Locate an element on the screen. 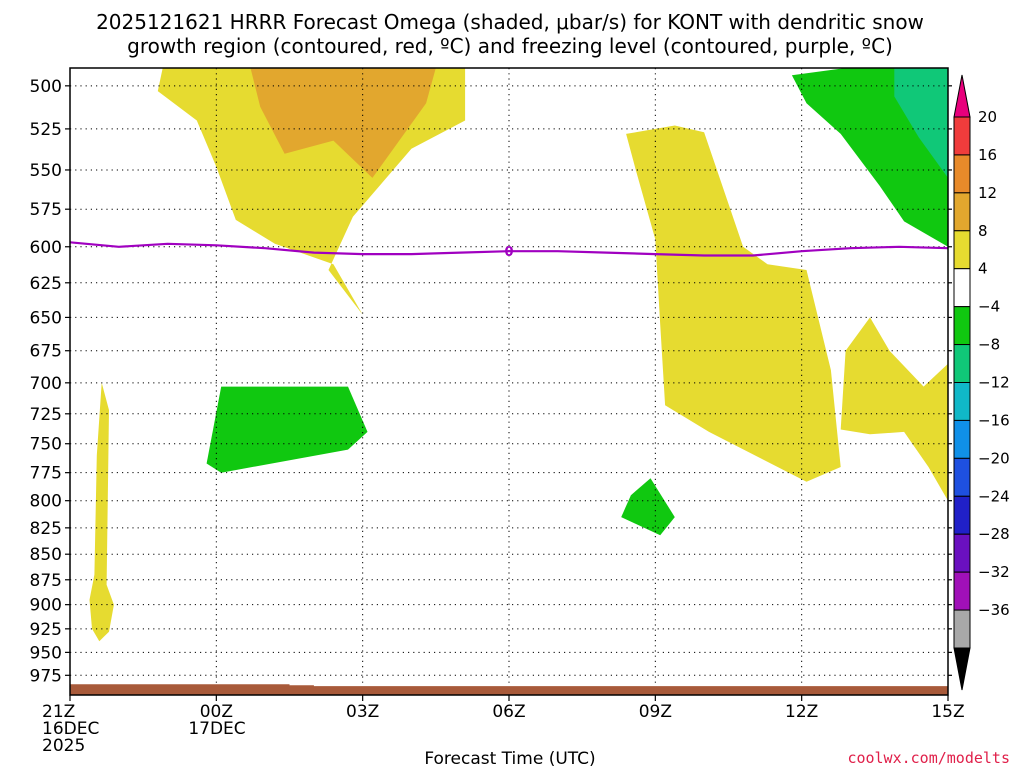  colorbar-label-4: 4 is located at coordinates (983, 269).